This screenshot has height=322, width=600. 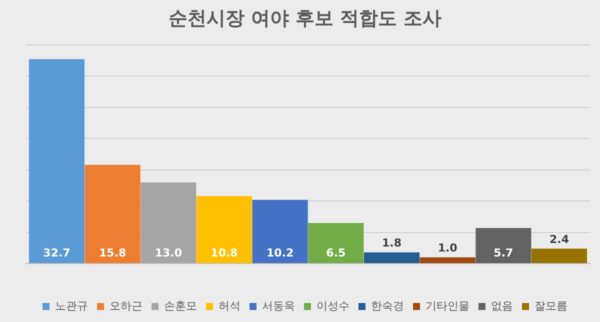 I want to click on chart-title: 순천시장 여야 후보 적합도 조사, so click(x=305, y=18).